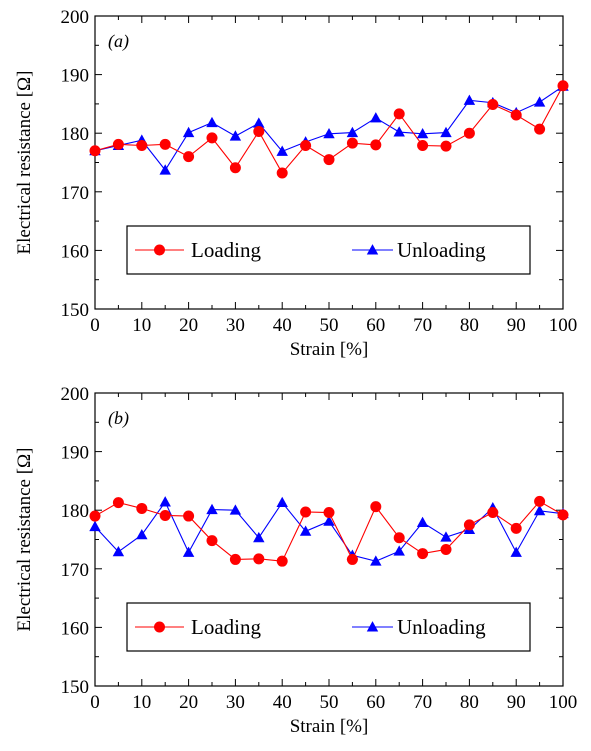 Image resolution: width=591 pixels, height=751 pixels. I want to click on y-tick-label: 190, so click(75, 76).